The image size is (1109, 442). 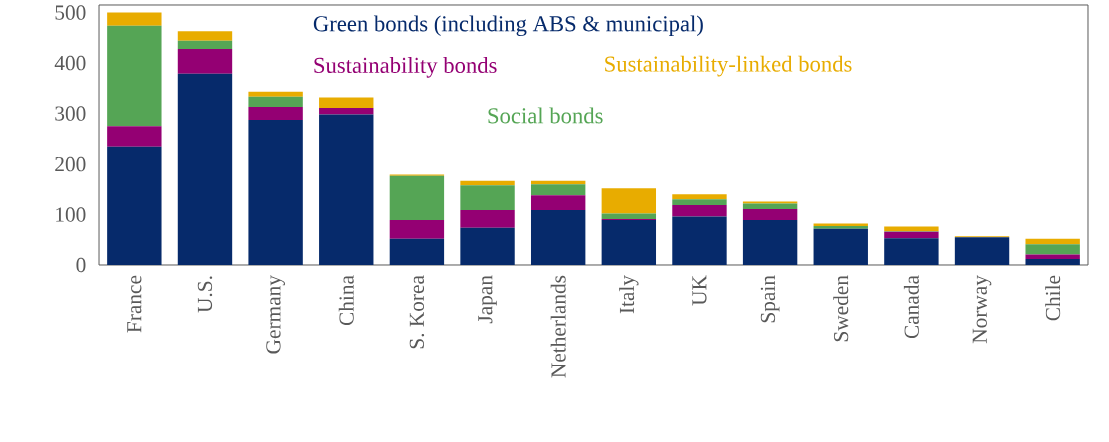 What do you see at coordinates (982, 309) in the screenshot?
I see `x-tick-label: Norway` at bounding box center [982, 309].